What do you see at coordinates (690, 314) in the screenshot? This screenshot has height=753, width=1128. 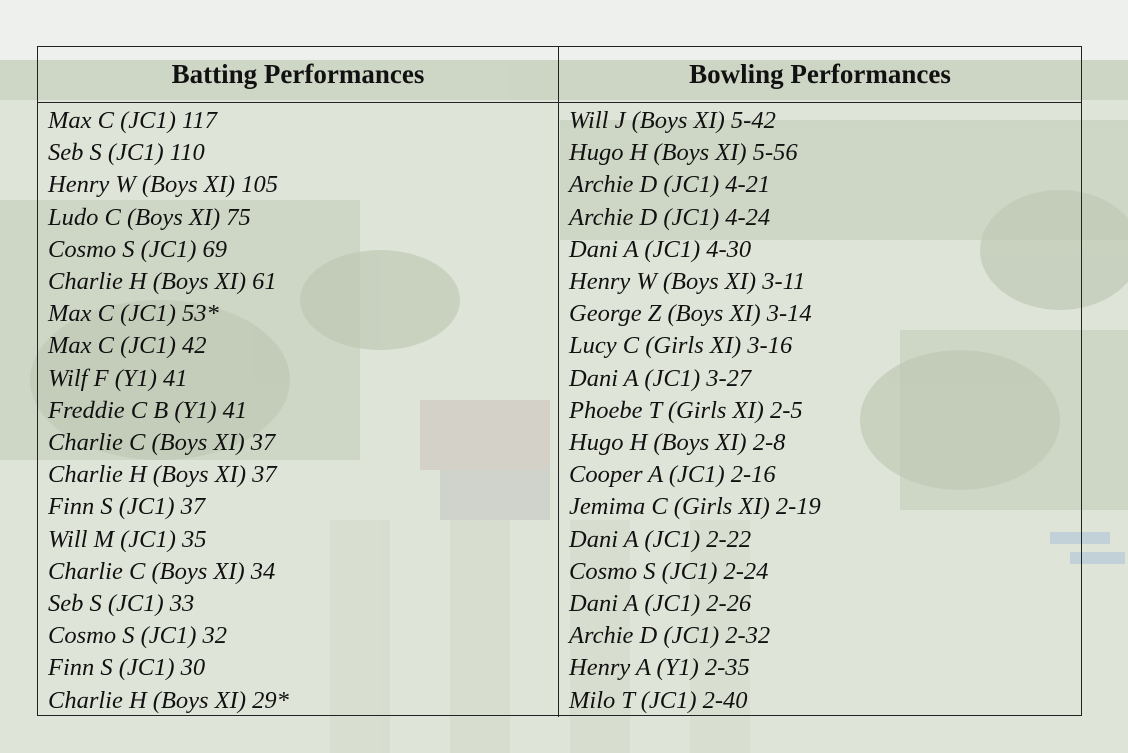 I see `bowling-entry: George Z (Boys XI) 3-14` at bounding box center [690, 314].